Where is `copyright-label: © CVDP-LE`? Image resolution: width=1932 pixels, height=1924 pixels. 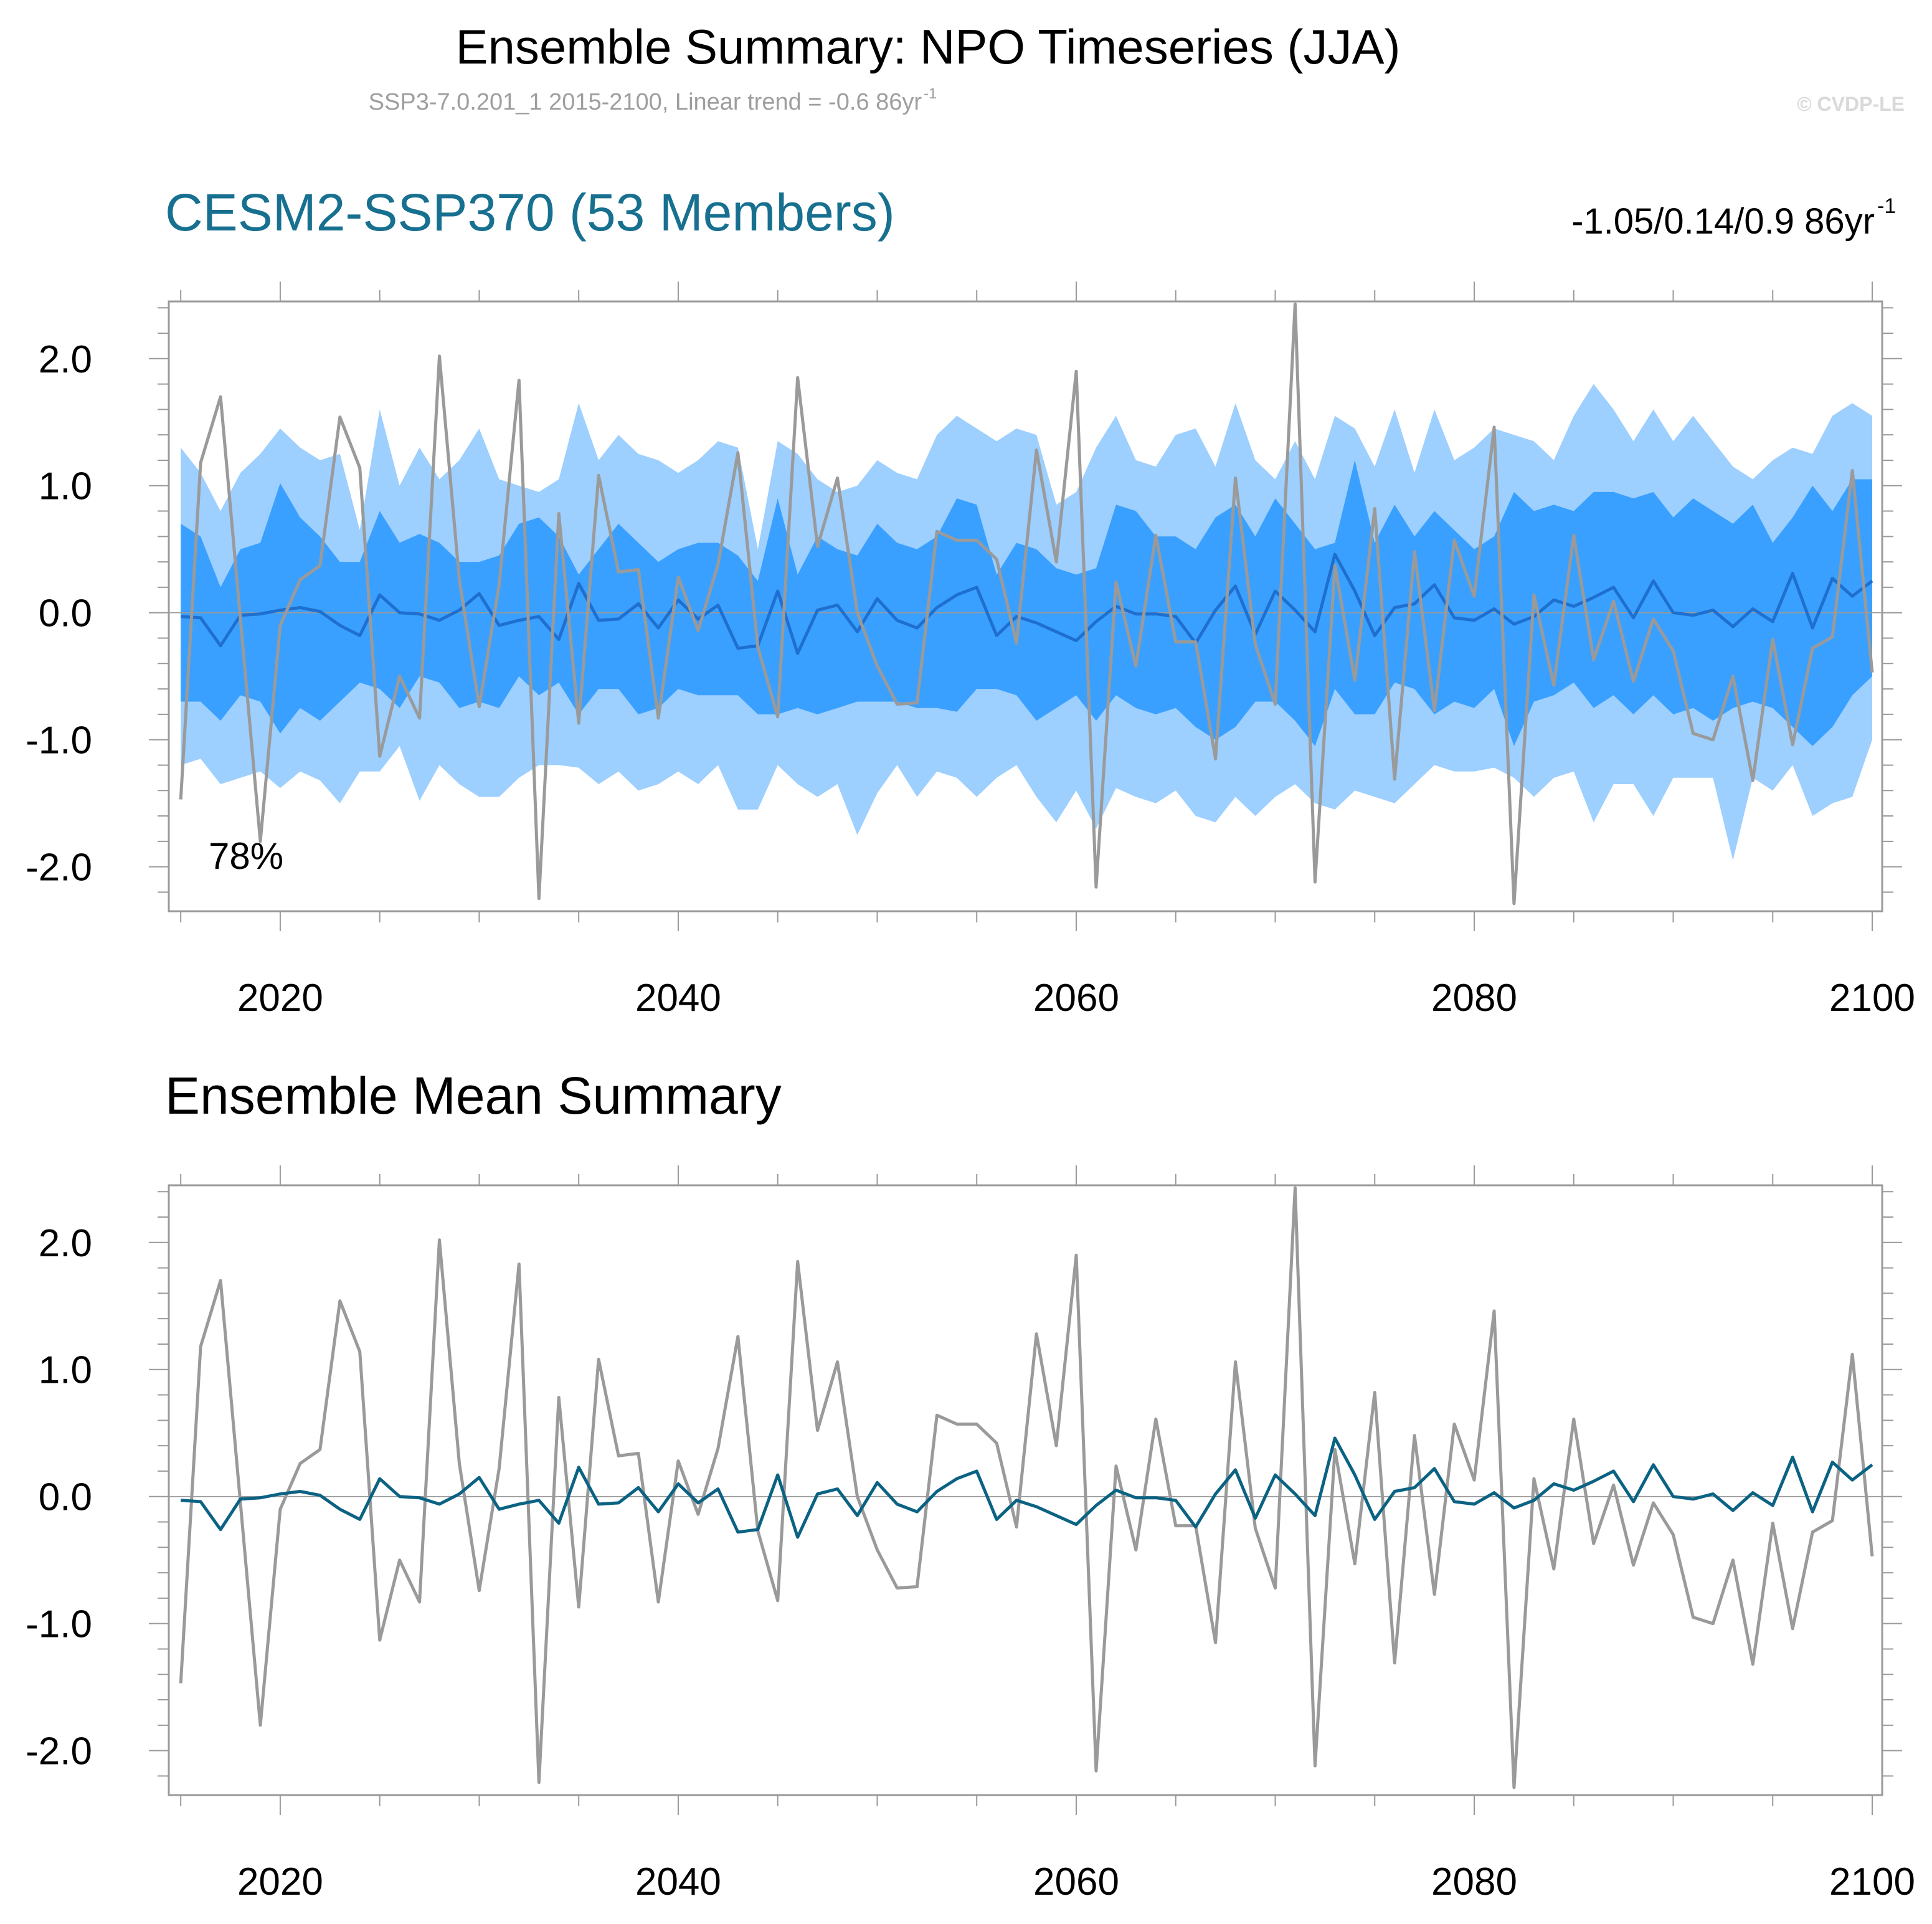
copyright-label: © CVDP-LE is located at coordinates (1851, 104).